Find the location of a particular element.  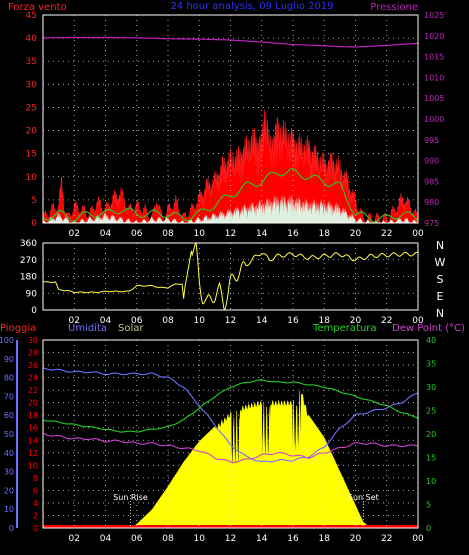

rain-tick-label: 12 is located at coordinates (33, 453).